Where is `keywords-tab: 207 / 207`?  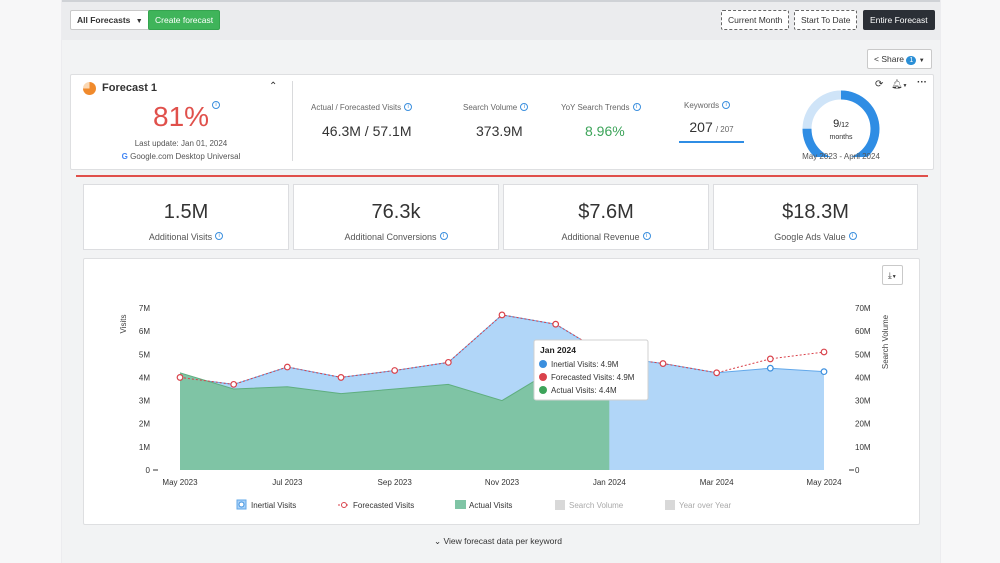 keywords-tab: 207 / 207 is located at coordinates (711, 131).